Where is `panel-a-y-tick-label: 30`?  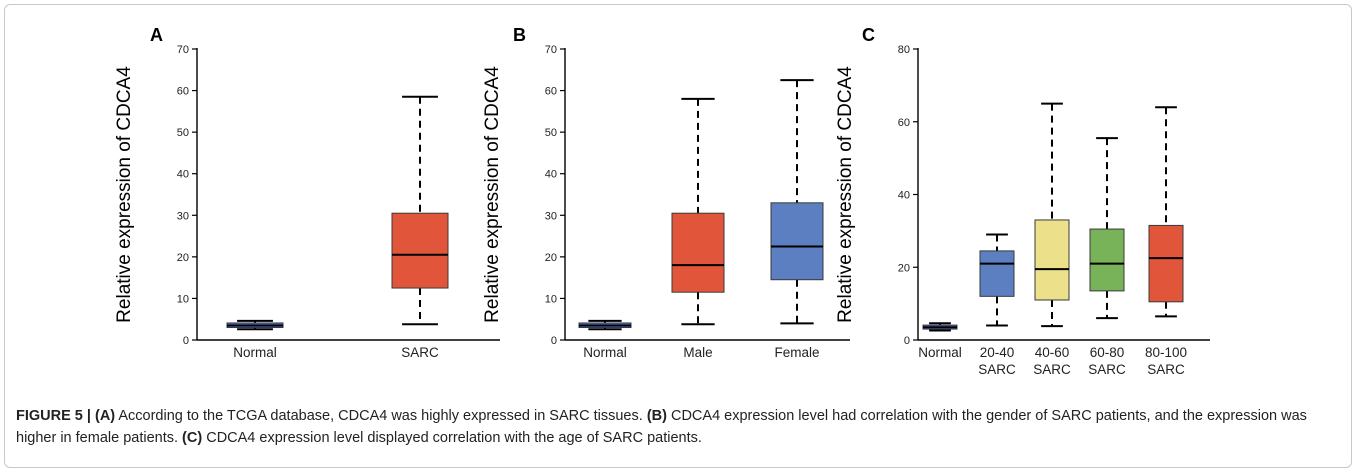
panel-a-y-tick-label: 30 is located at coordinates (183, 216).